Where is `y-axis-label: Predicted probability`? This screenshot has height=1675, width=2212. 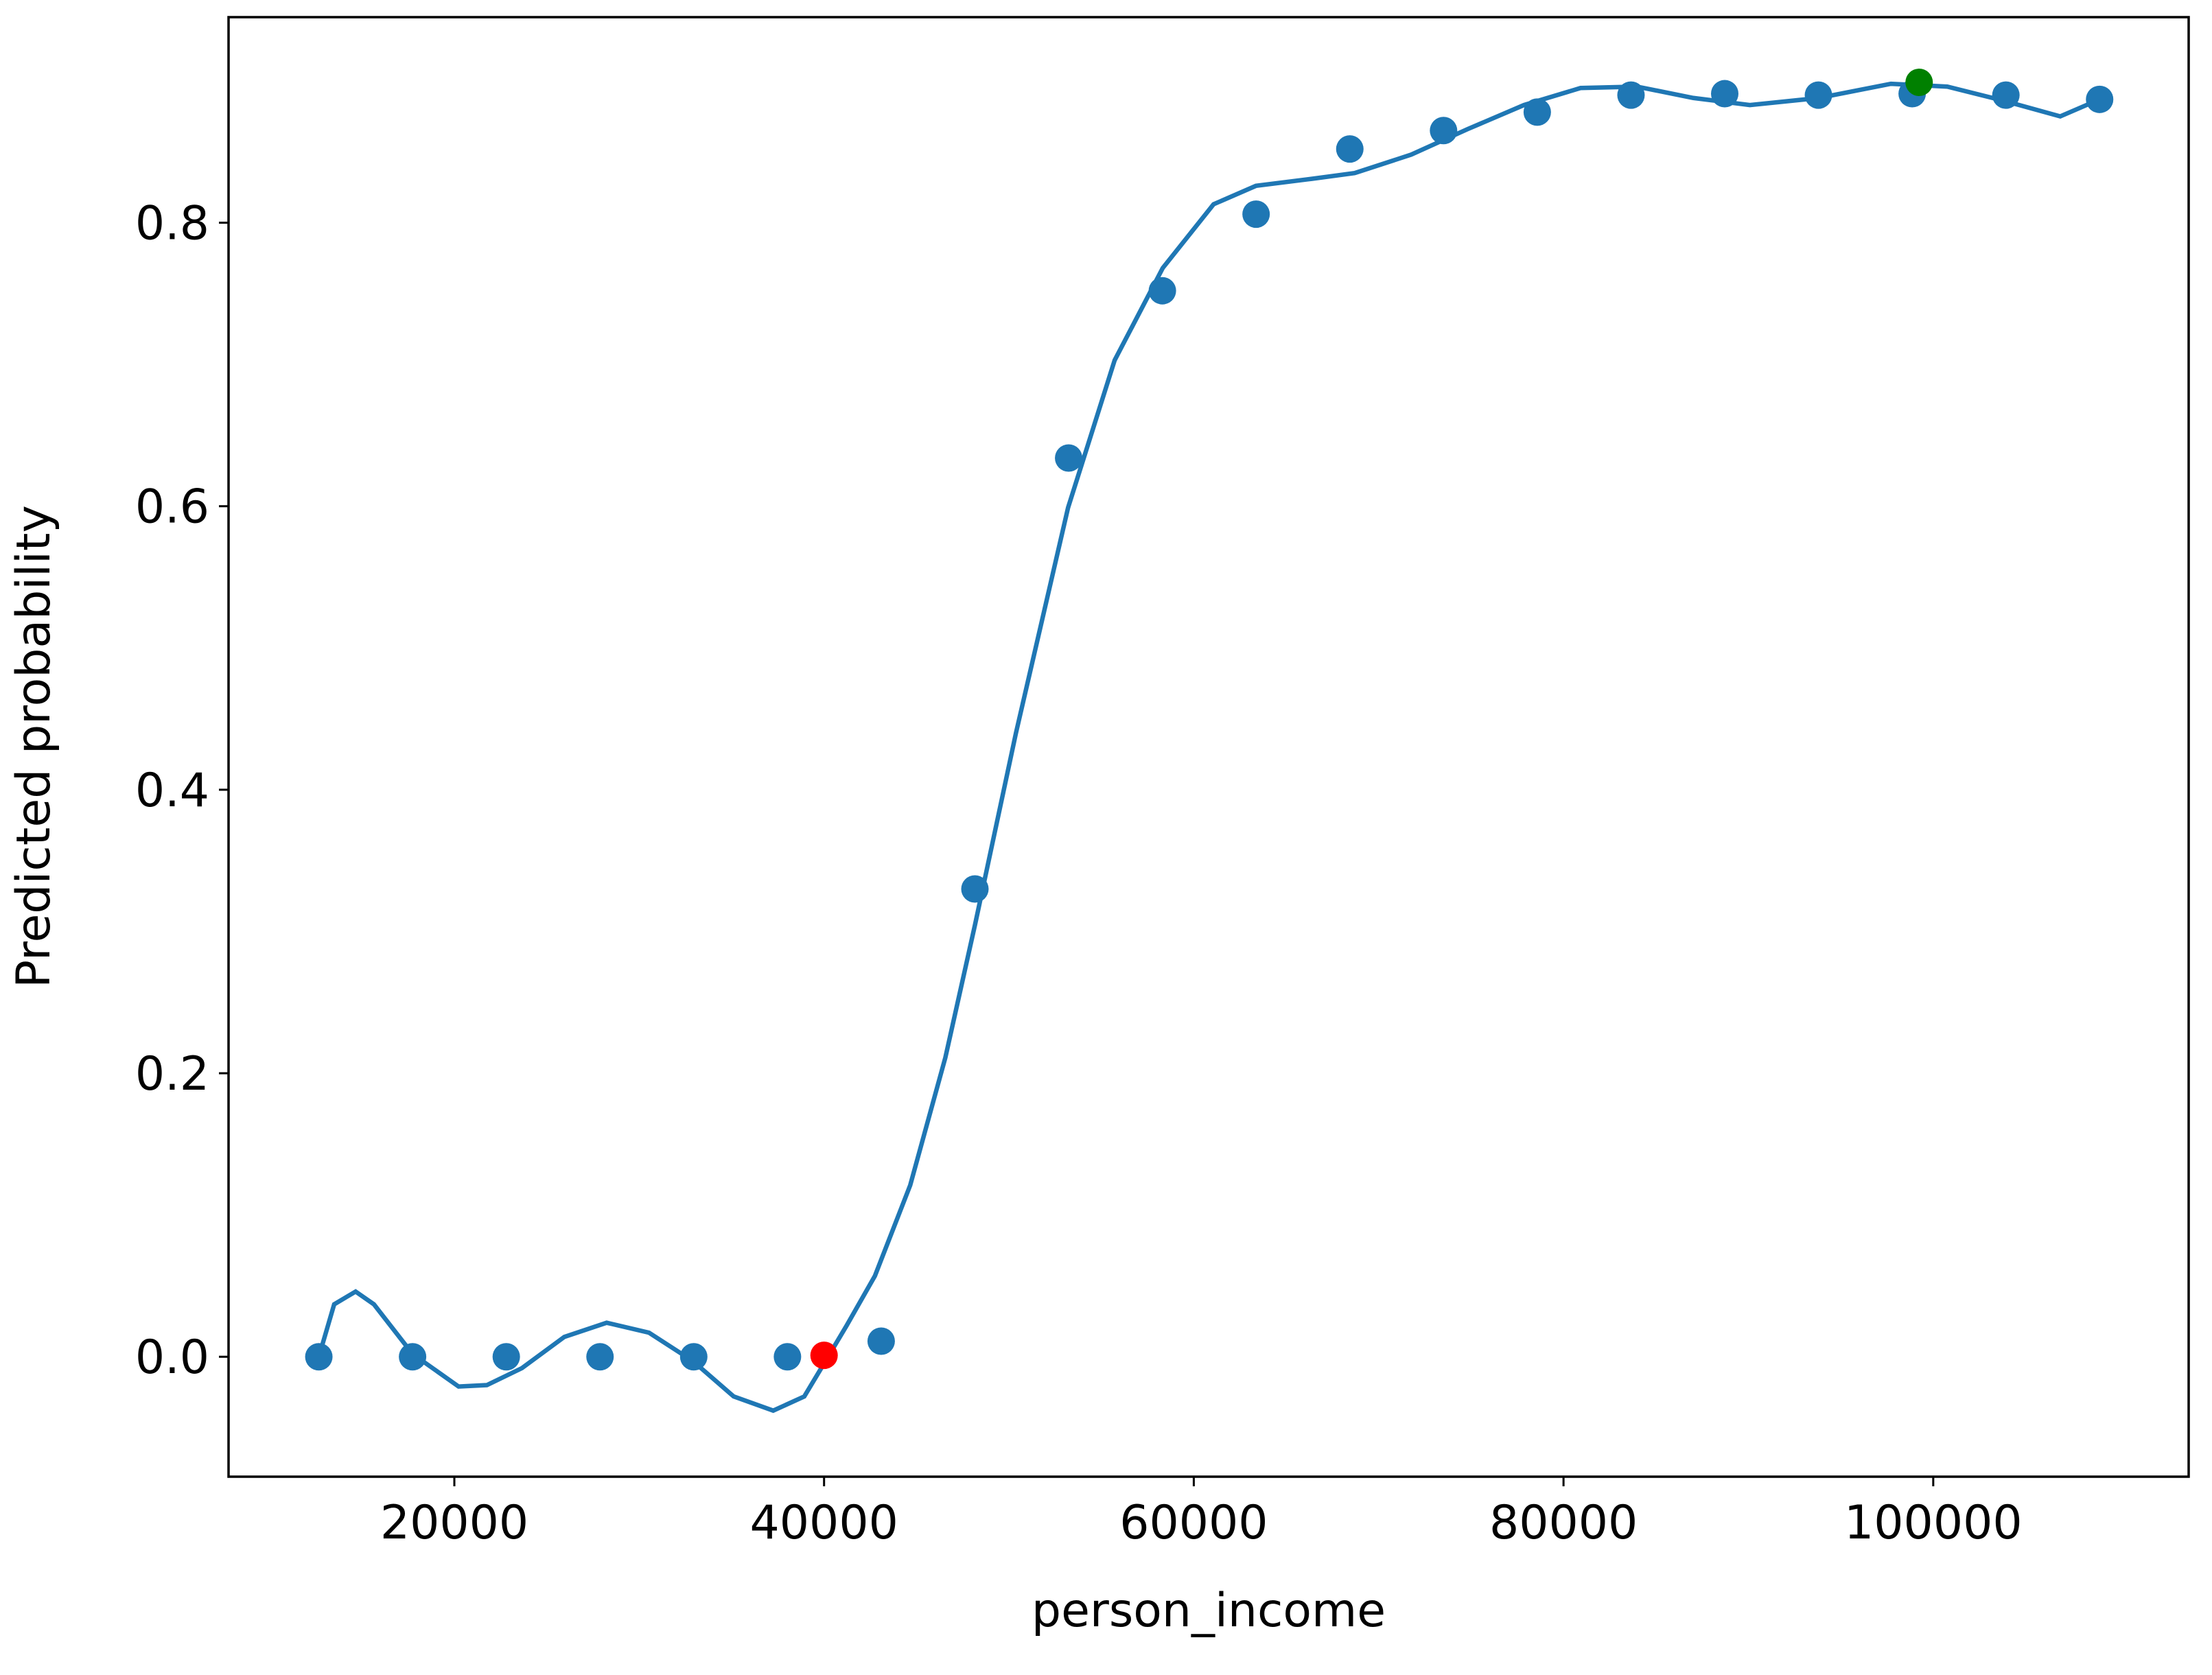 y-axis-label: Predicted probability is located at coordinates (34, 746).